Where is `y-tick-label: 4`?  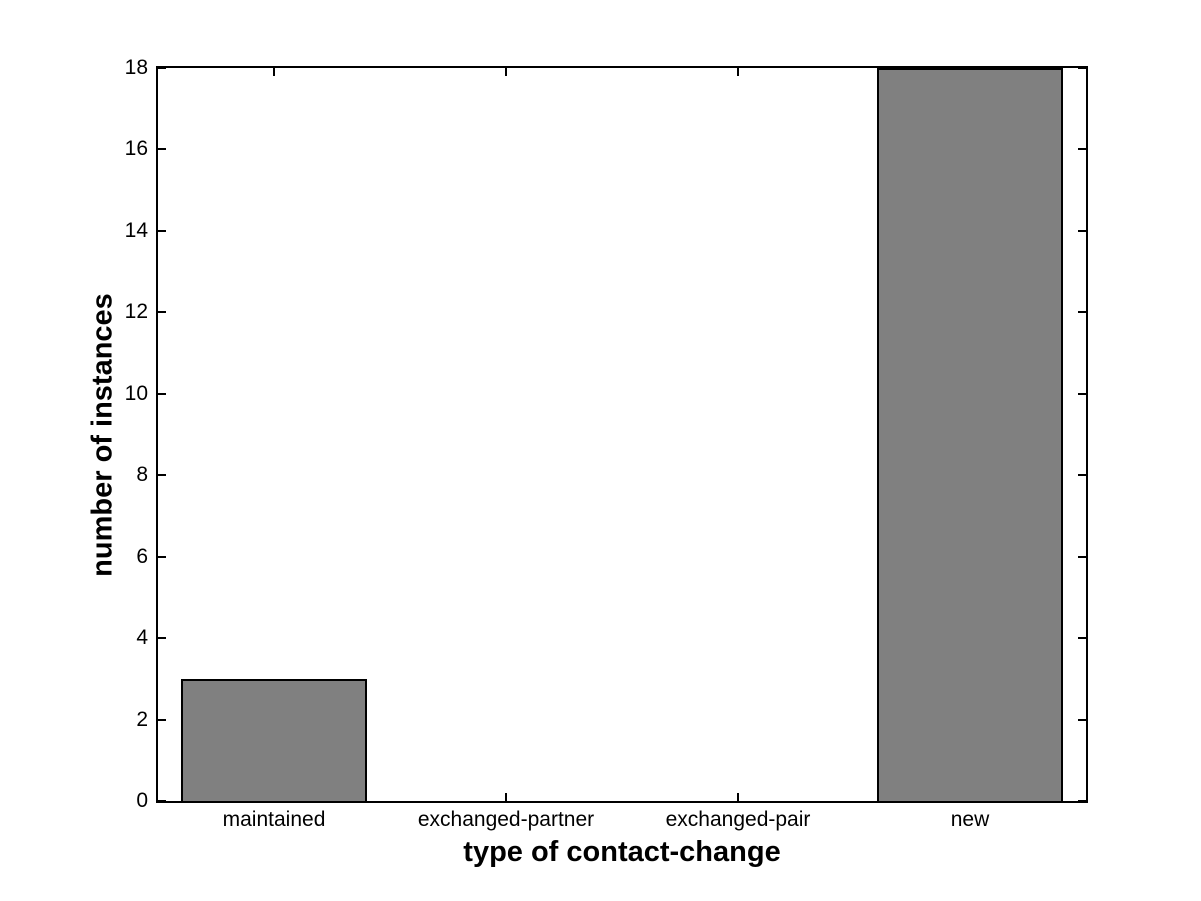 y-tick-label: 4 is located at coordinates (142, 638).